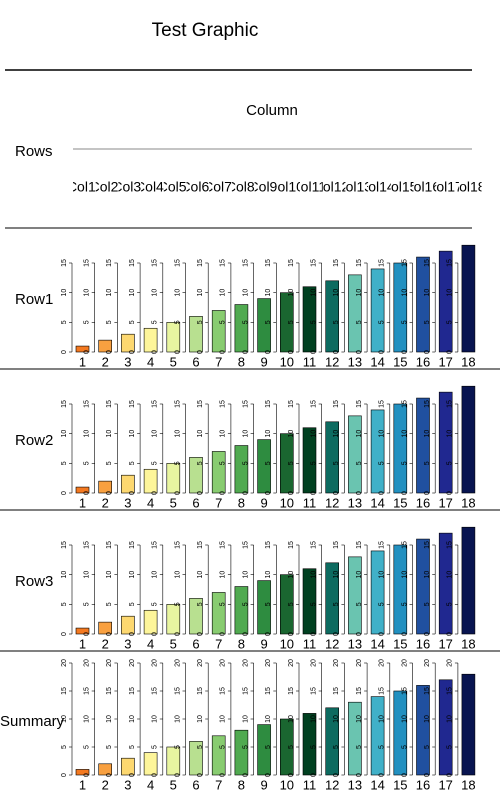  Describe the element at coordinates (34, 299) in the screenshot. I see `row-label: Row1` at that location.